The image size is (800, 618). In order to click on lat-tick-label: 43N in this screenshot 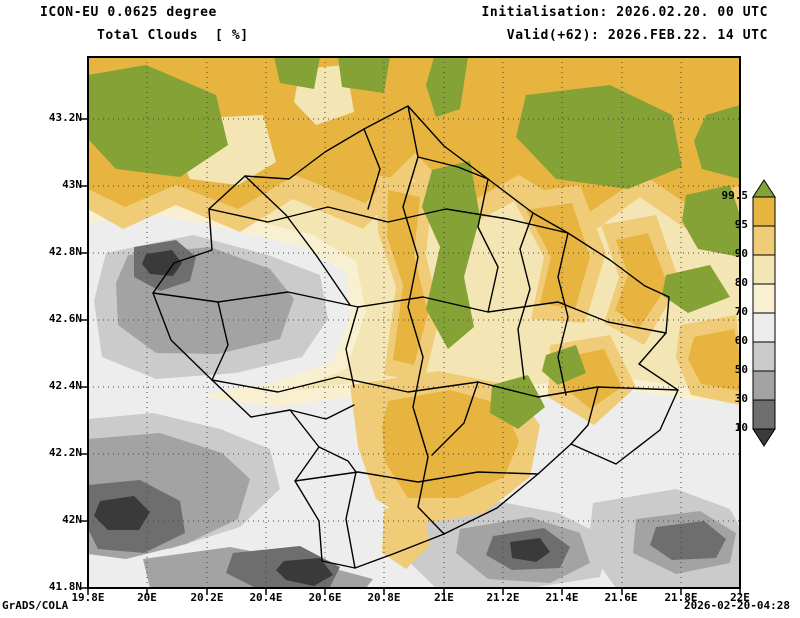, I will do `click(72, 184)`.